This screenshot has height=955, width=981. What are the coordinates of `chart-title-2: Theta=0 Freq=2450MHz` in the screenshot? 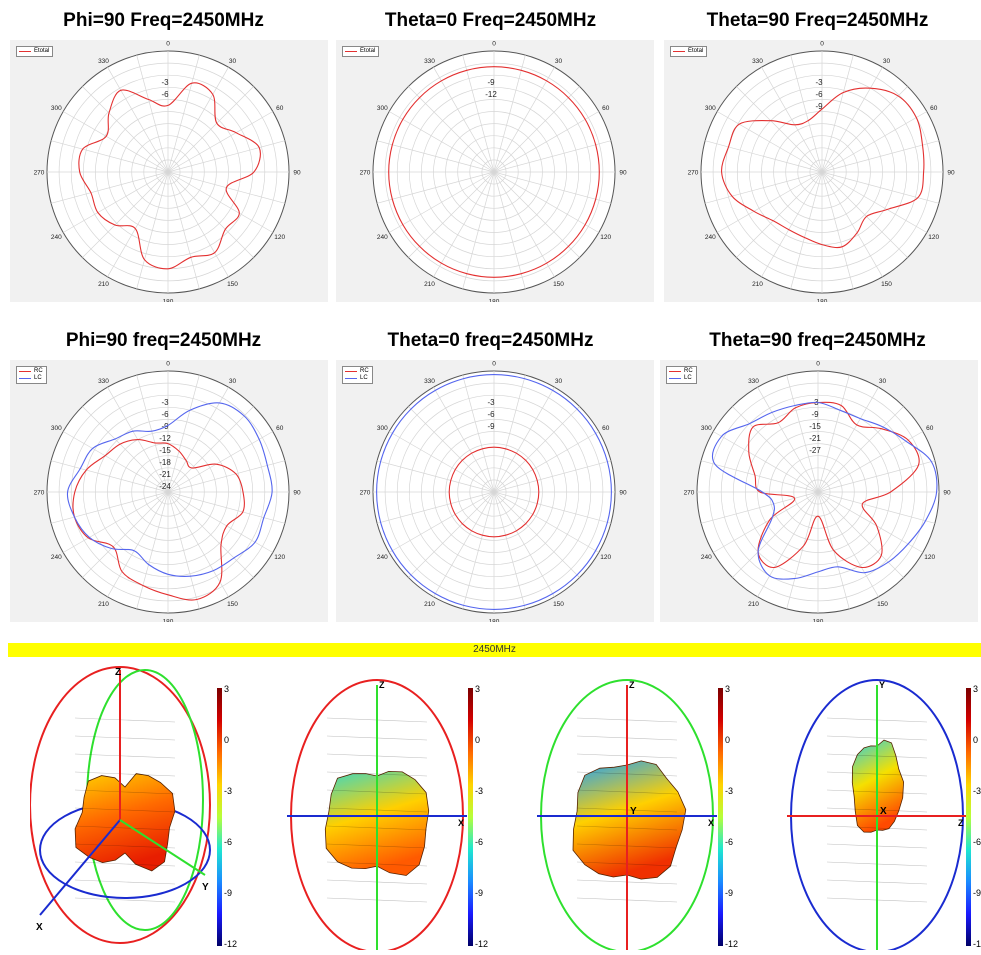 It's located at (490, 20).